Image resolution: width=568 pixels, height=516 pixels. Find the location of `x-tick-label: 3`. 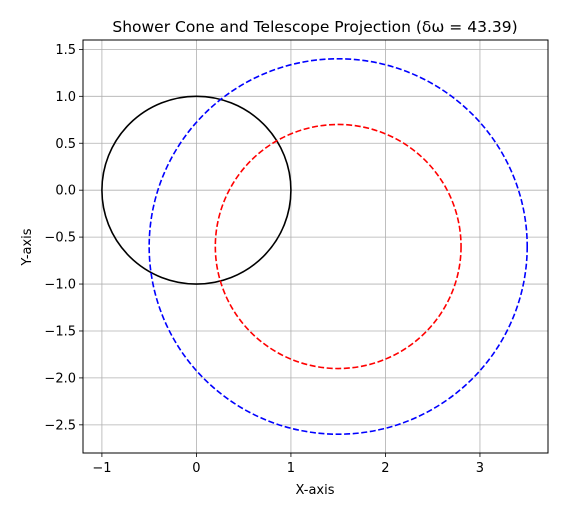

x-tick-label: 3 is located at coordinates (480, 468).